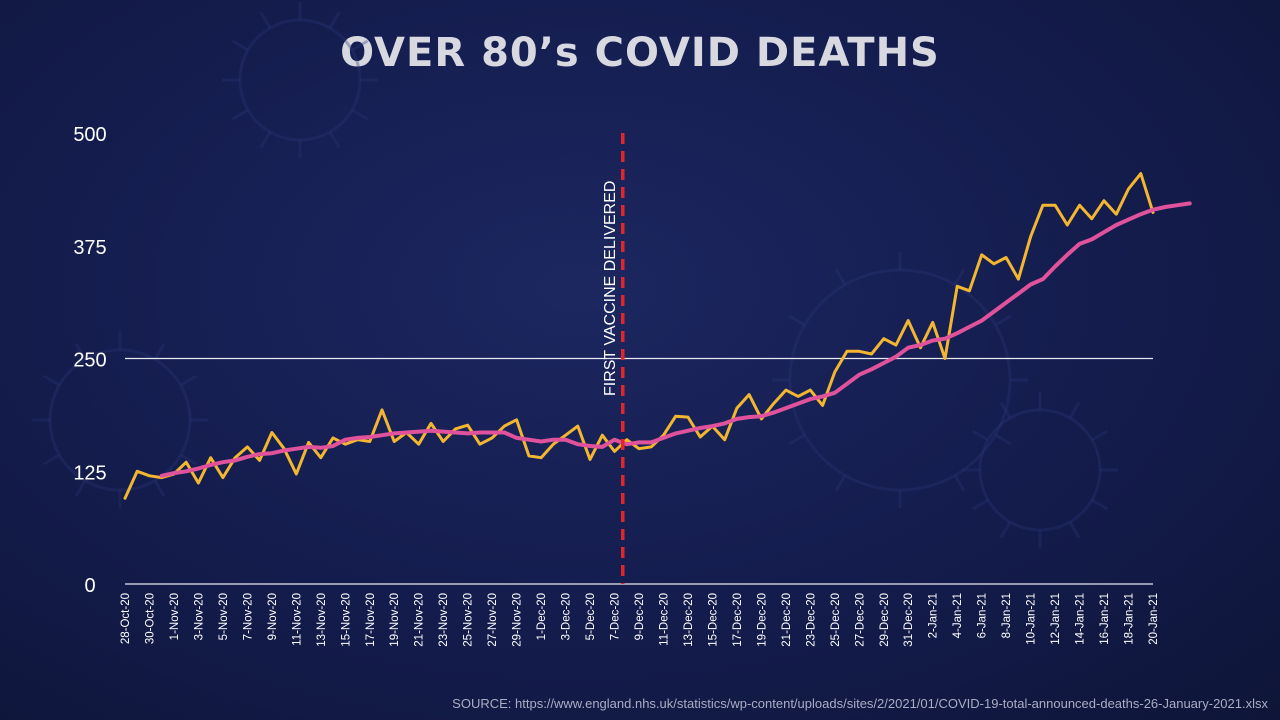 The height and width of the screenshot is (720, 1280). I want to click on x-tick-label: 13-Dec-20, so click(689, 620).